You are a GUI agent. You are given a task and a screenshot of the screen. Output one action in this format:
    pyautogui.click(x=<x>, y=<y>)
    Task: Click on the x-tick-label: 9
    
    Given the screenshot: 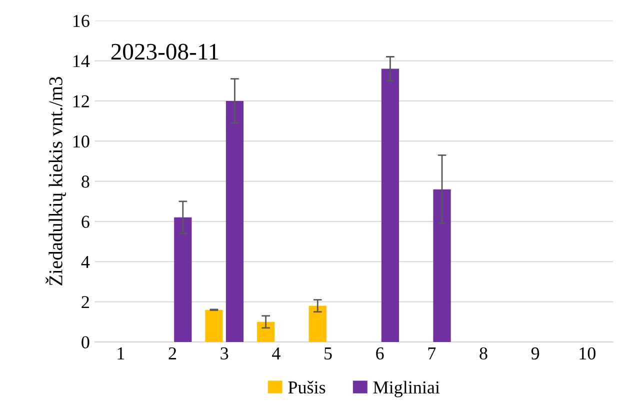 What is the action you would take?
    pyautogui.click(x=535, y=353)
    